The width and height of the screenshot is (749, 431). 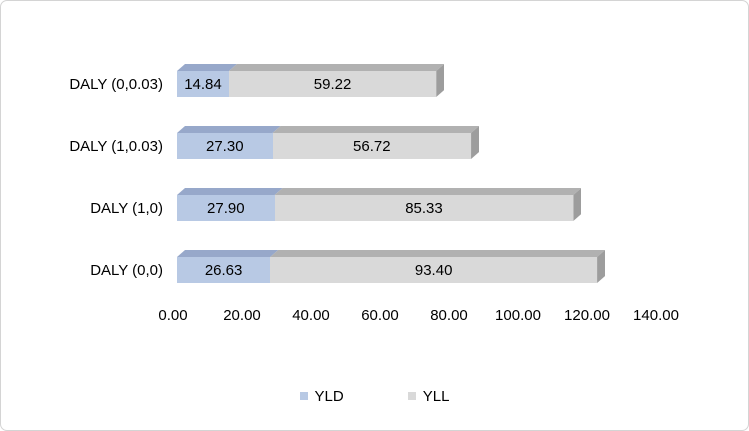 I want to click on x-axis-tick-label: 40.00, so click(x=311, y=315).